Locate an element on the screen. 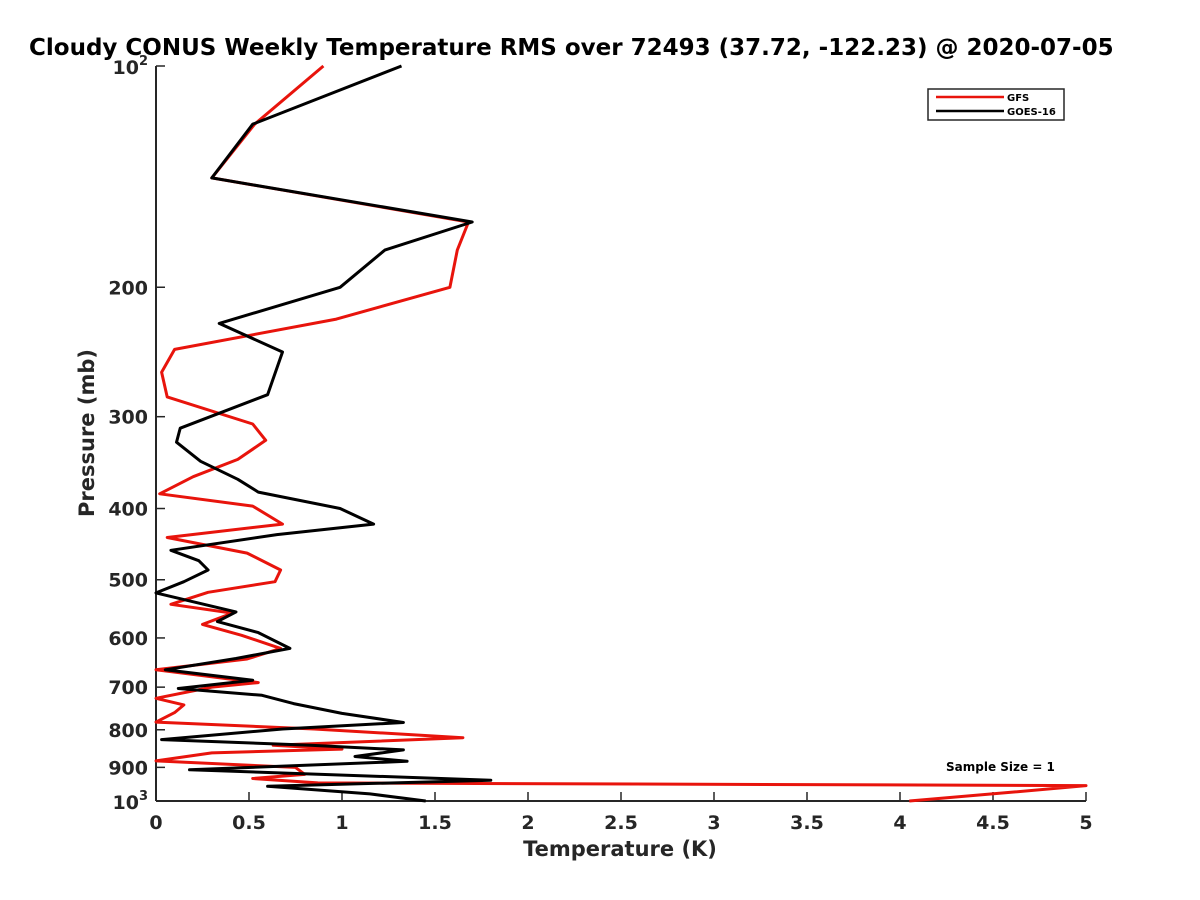 The image size is (1200, 900). y-tick-label: 400 is located at coordinates (128, 510).